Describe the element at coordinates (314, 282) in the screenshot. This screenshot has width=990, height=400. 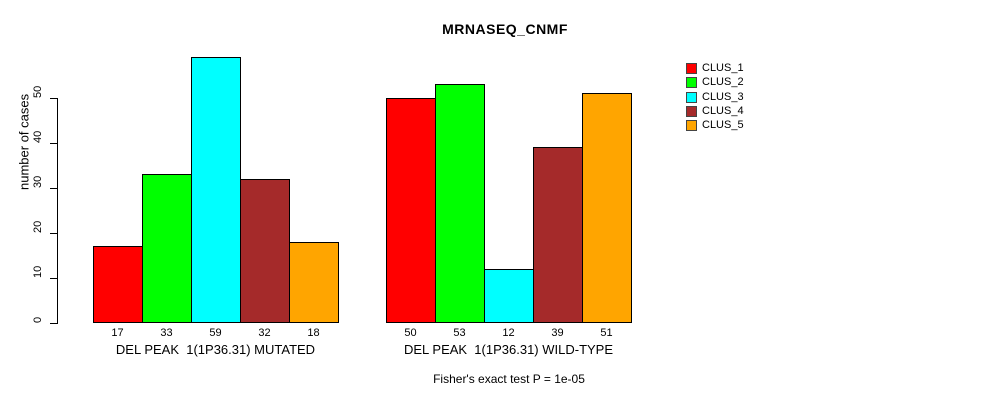
I see `bar-clus_5-mutated` at that location.